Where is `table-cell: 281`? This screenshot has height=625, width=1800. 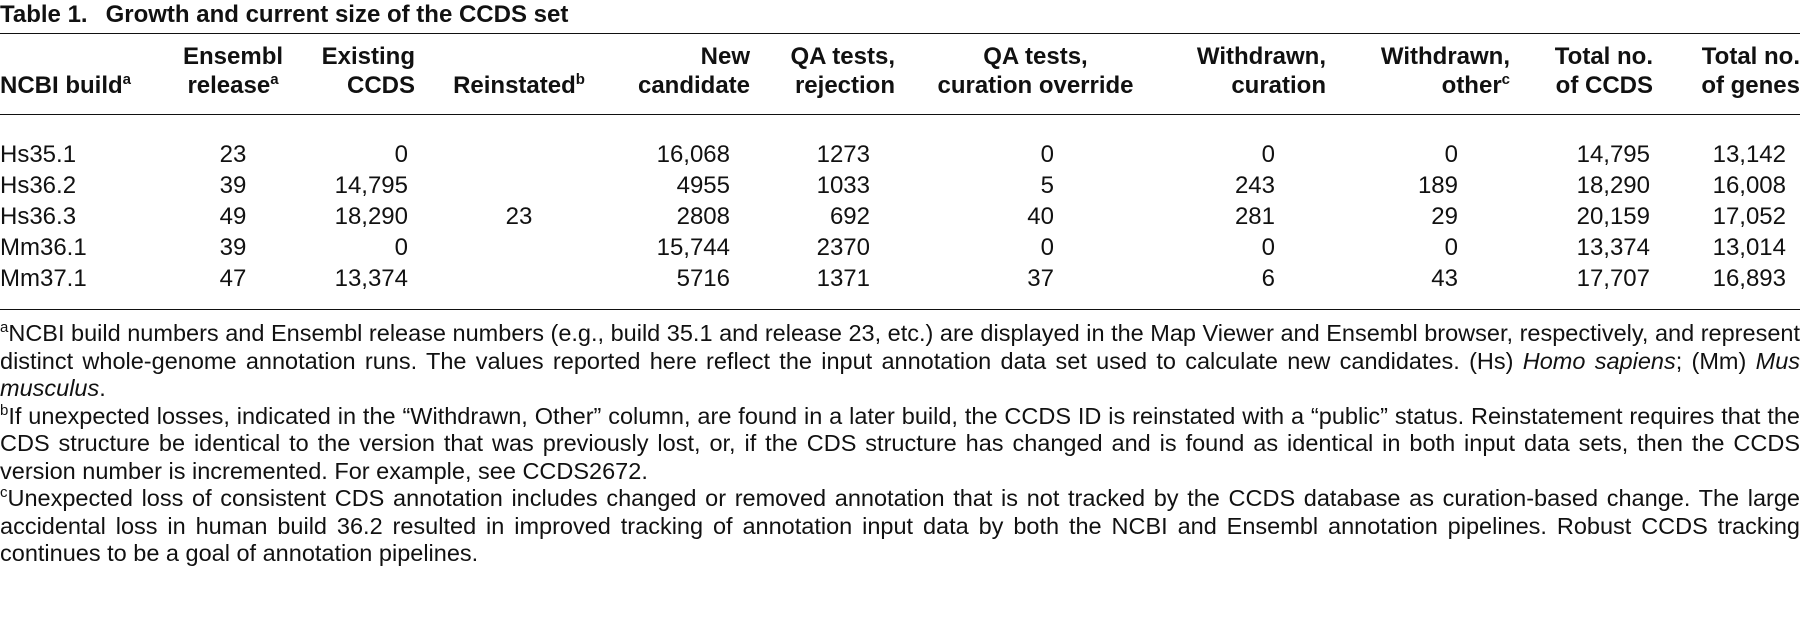 table-cell: 281 is located at coordinates (1252, 216).